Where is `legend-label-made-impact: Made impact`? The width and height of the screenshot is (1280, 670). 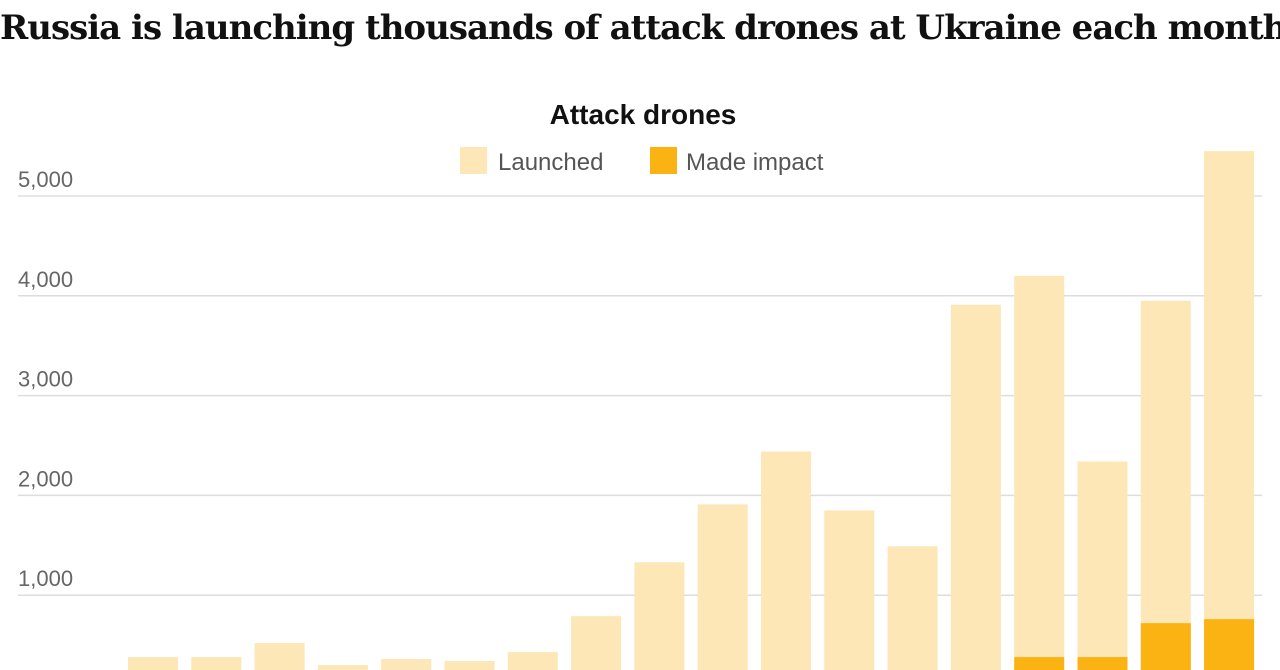 legend-label-made-impact: Made impact is located at coordinates (755, 162).